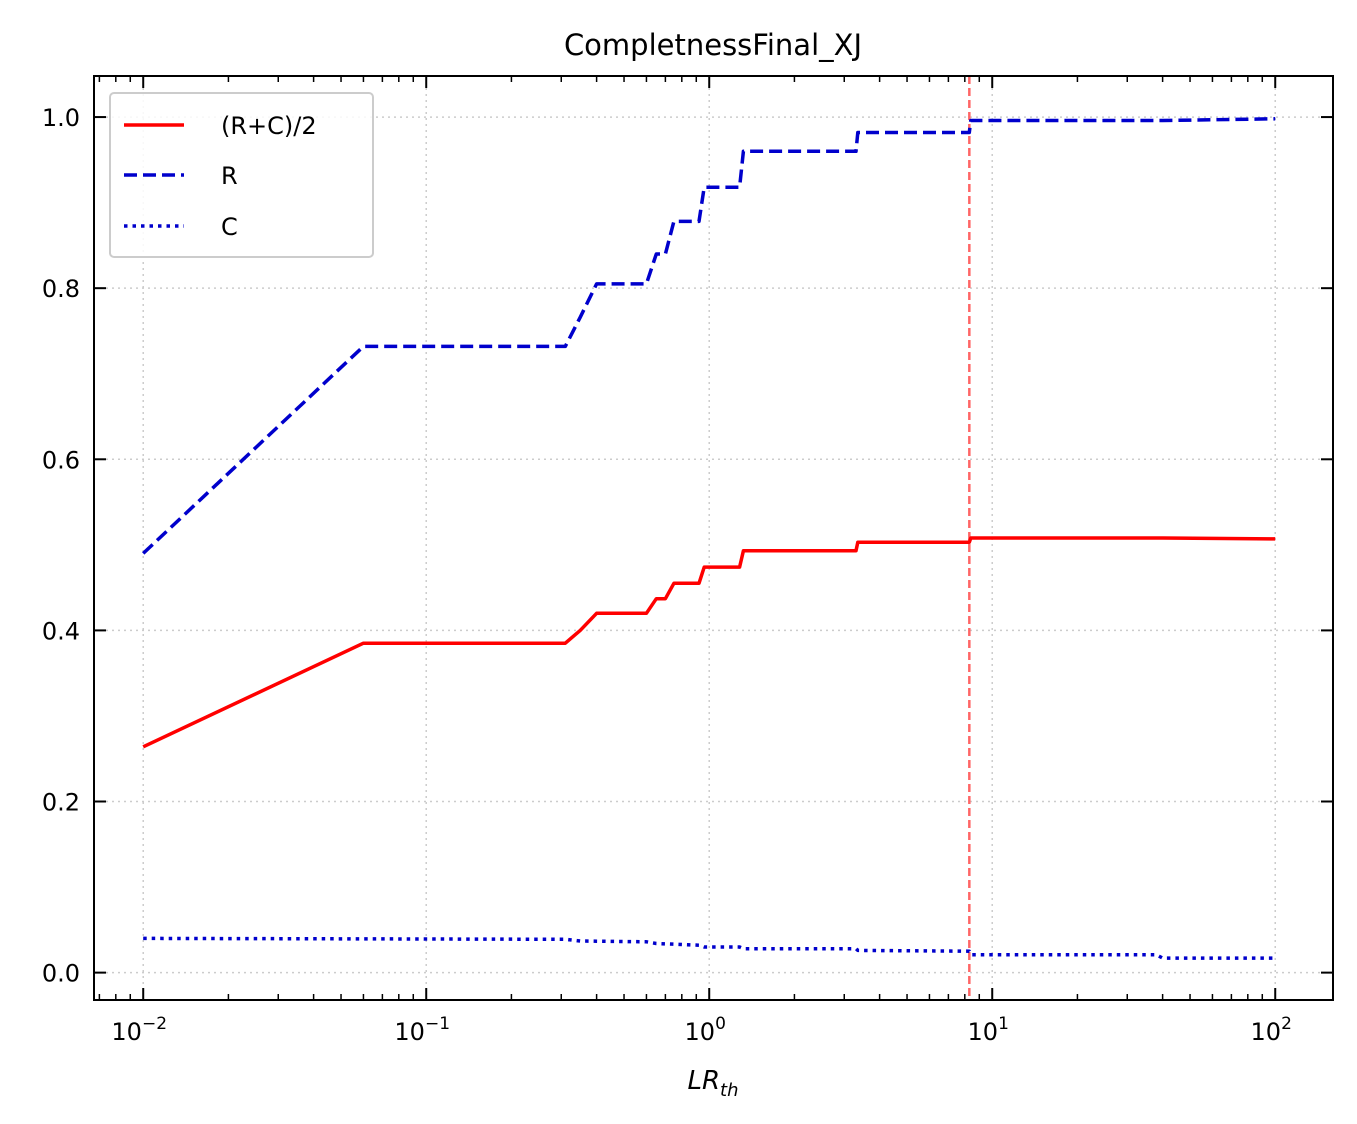  I want to click on y-tick-labels: 0.0 0.2 0.4 0.6 0.8 1.0, so click(61, 546).